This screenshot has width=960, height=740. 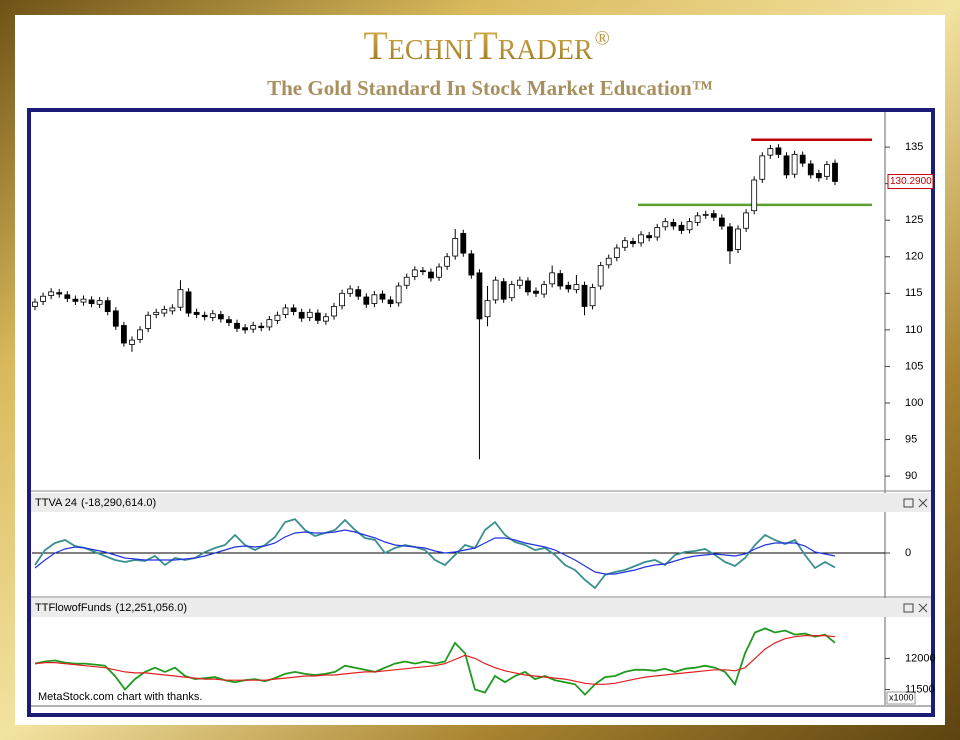 I want to click on multiplier-box, so click(x=901, y=698).